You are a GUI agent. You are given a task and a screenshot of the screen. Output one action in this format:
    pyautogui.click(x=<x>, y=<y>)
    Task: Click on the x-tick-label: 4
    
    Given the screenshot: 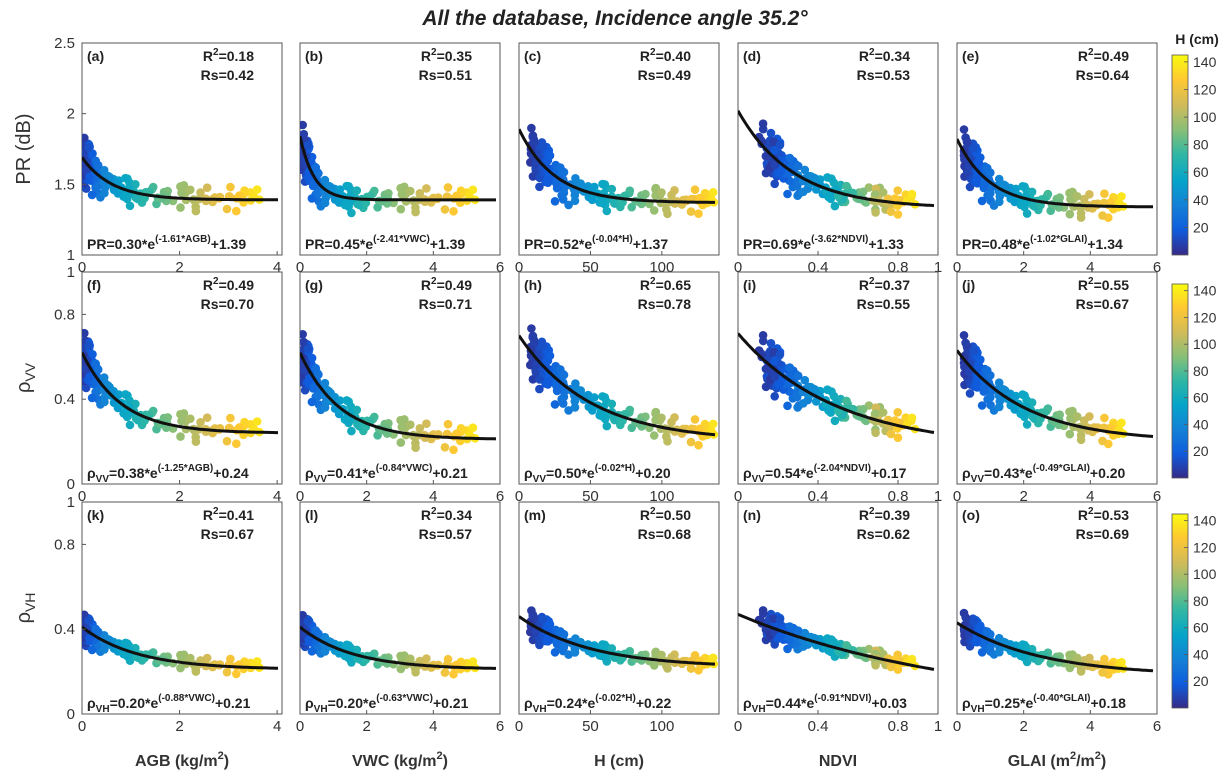 What is the action you would take?
    pyautogui.click(x=1090, y=726)
    